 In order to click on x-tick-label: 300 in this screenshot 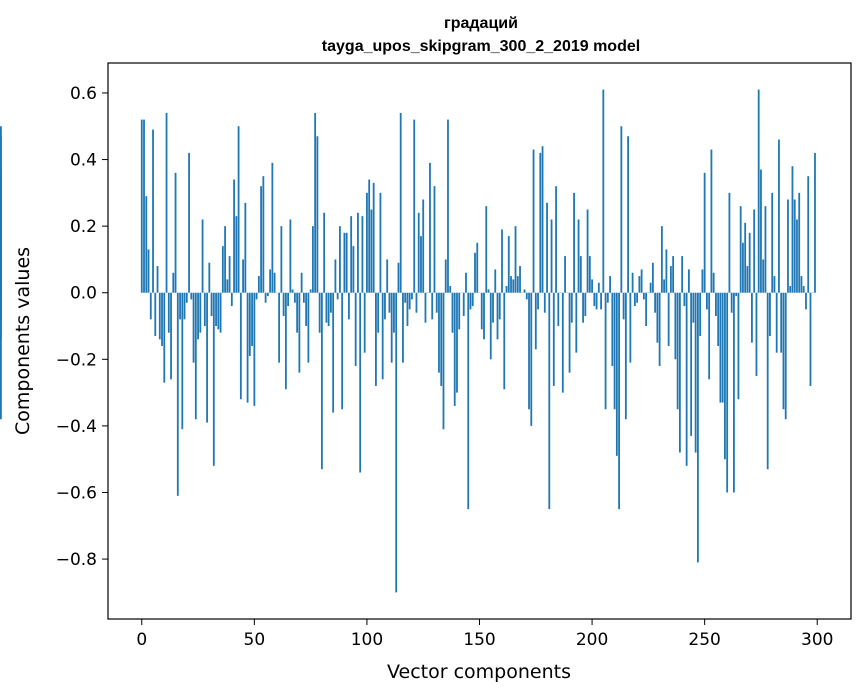, I will do `click(817, 640)`.